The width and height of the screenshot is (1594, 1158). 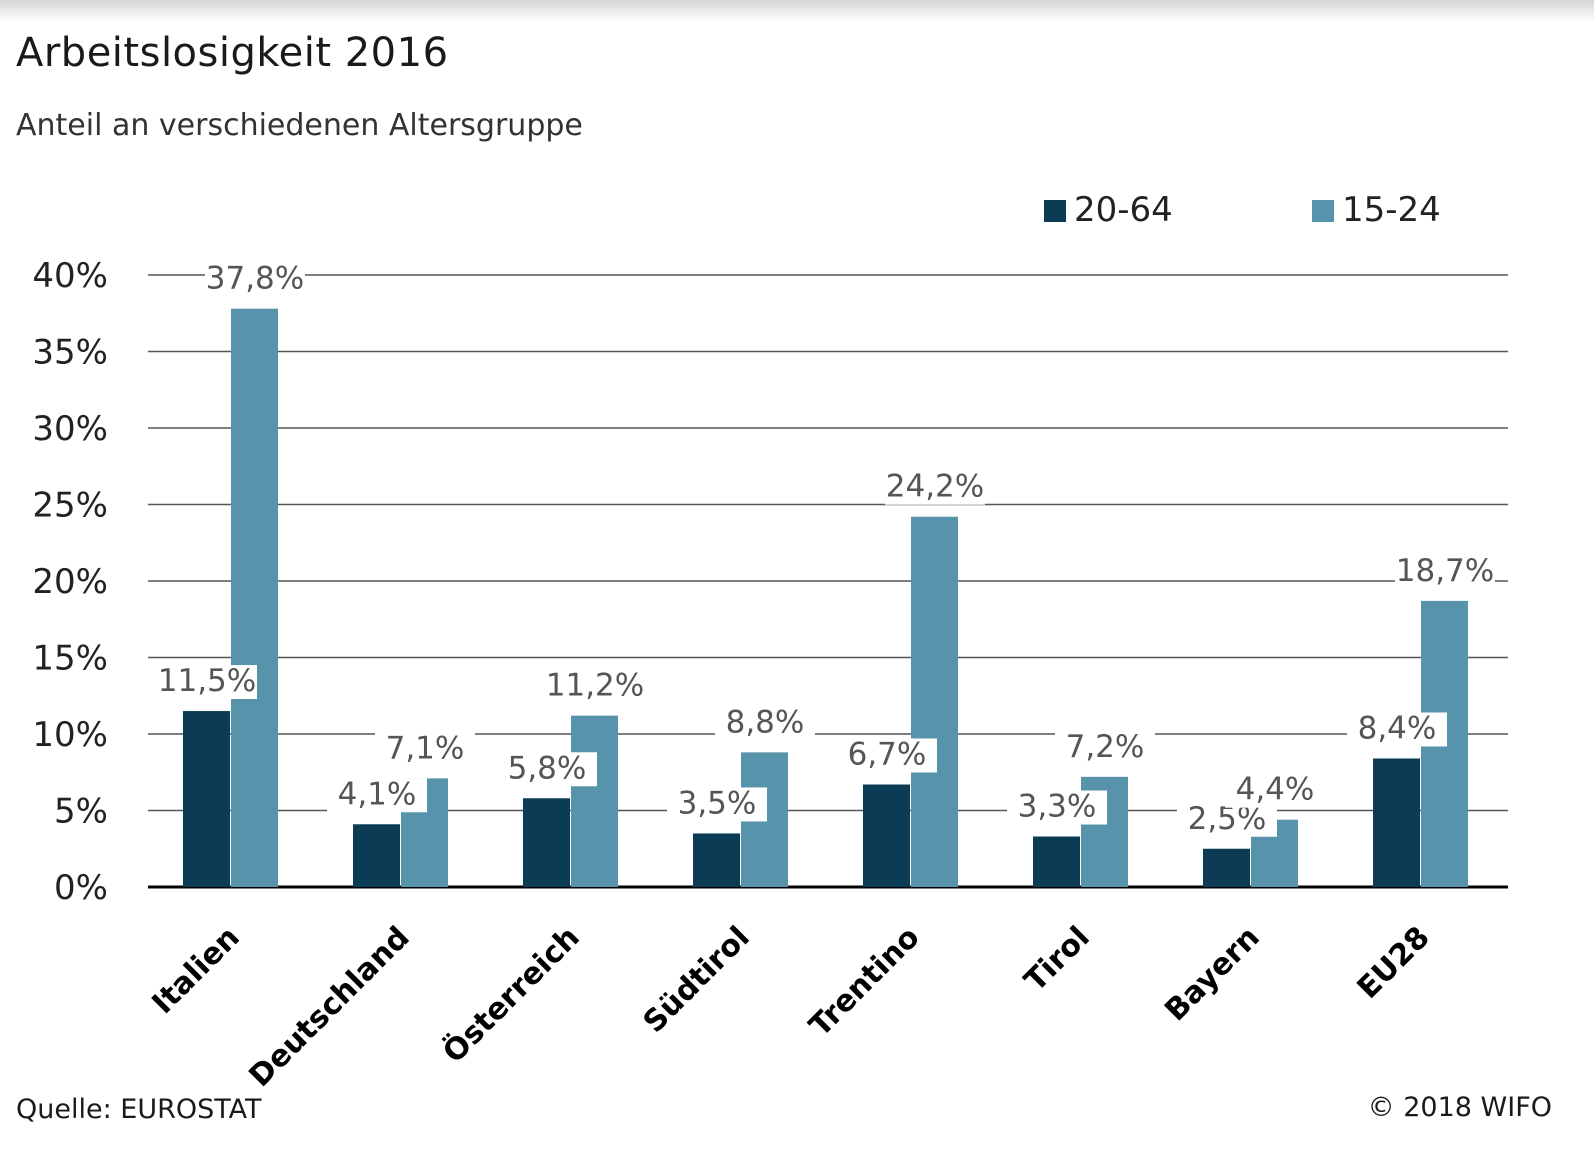 I want to click on bar-20-64-Österreich, so click(x=546, y=842).